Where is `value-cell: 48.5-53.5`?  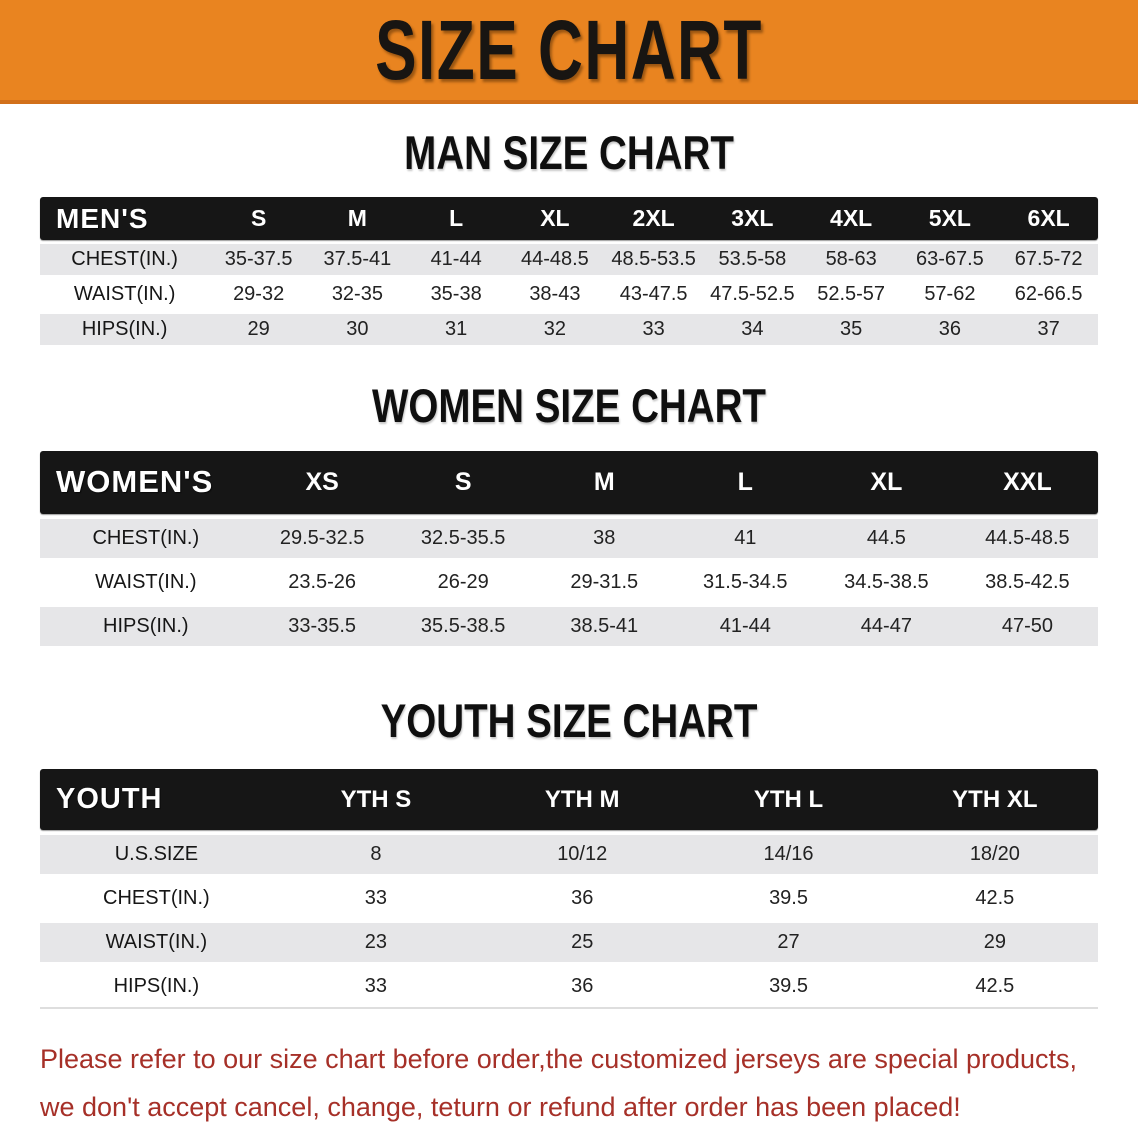 value-cell: 48.5-53.5 is located at coordinates (653, 259).